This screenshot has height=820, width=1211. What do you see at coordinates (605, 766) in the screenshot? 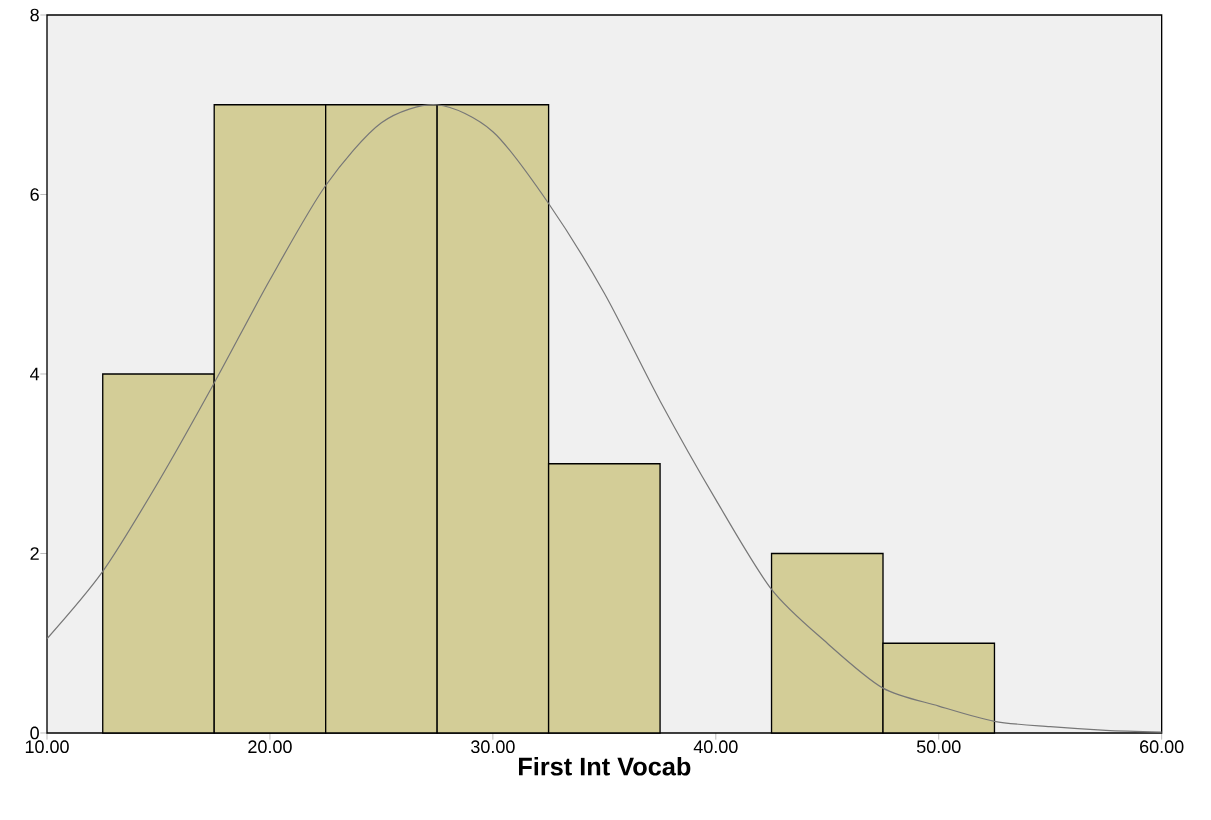
I see `x-axis-title: First Int Vocab` at bounding box center [605, 766].